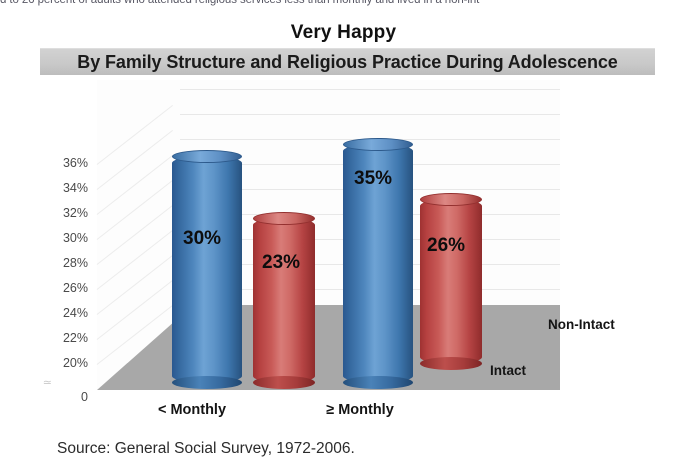  What do you see at coordinates (446, 245) in the screenshot?
I see `bar-value-intact-monthly-or-more: 26%` at bounding box center [446, 245].